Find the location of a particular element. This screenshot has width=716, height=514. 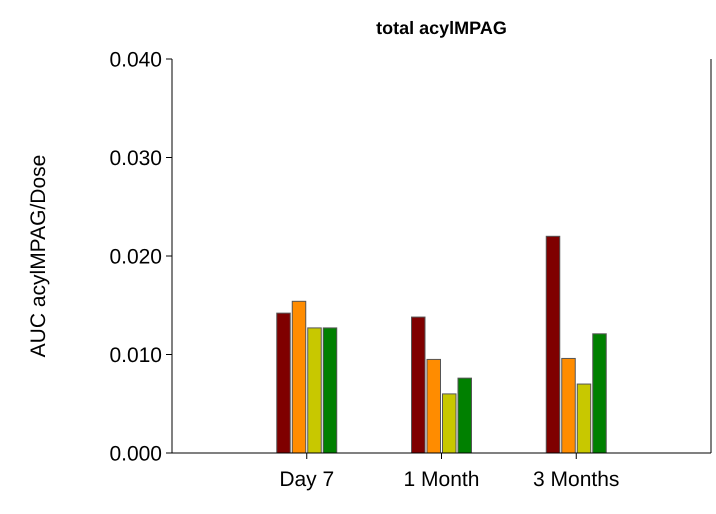

y-tick-label: 0.000 is located at coordinates (135, 454).